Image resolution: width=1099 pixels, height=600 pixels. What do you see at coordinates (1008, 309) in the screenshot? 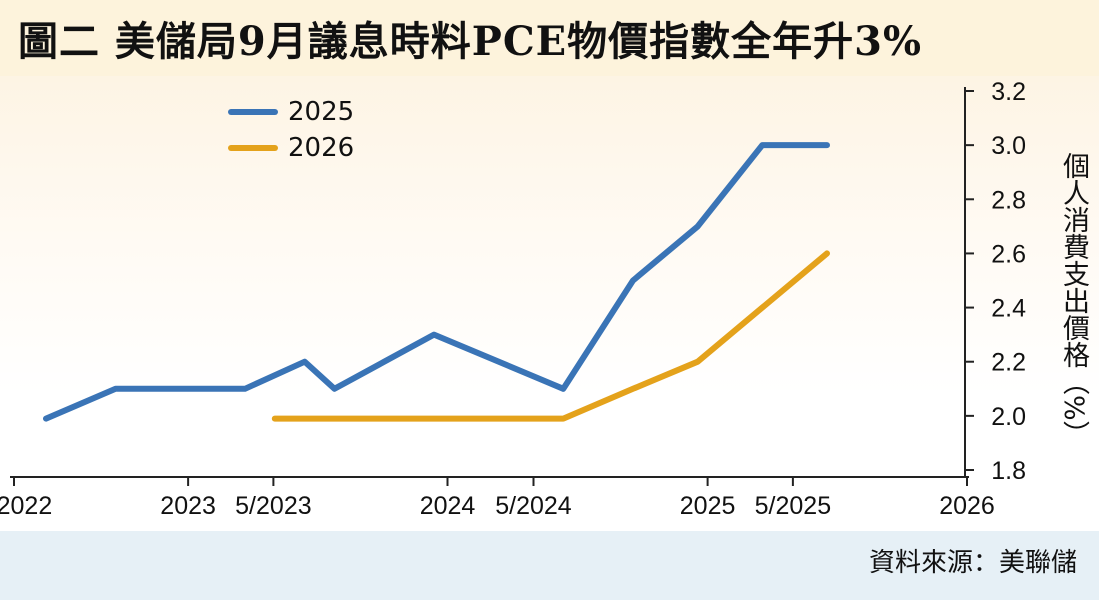
I see `y-tick-label: 2.4` at bounding box center [1008, 309].